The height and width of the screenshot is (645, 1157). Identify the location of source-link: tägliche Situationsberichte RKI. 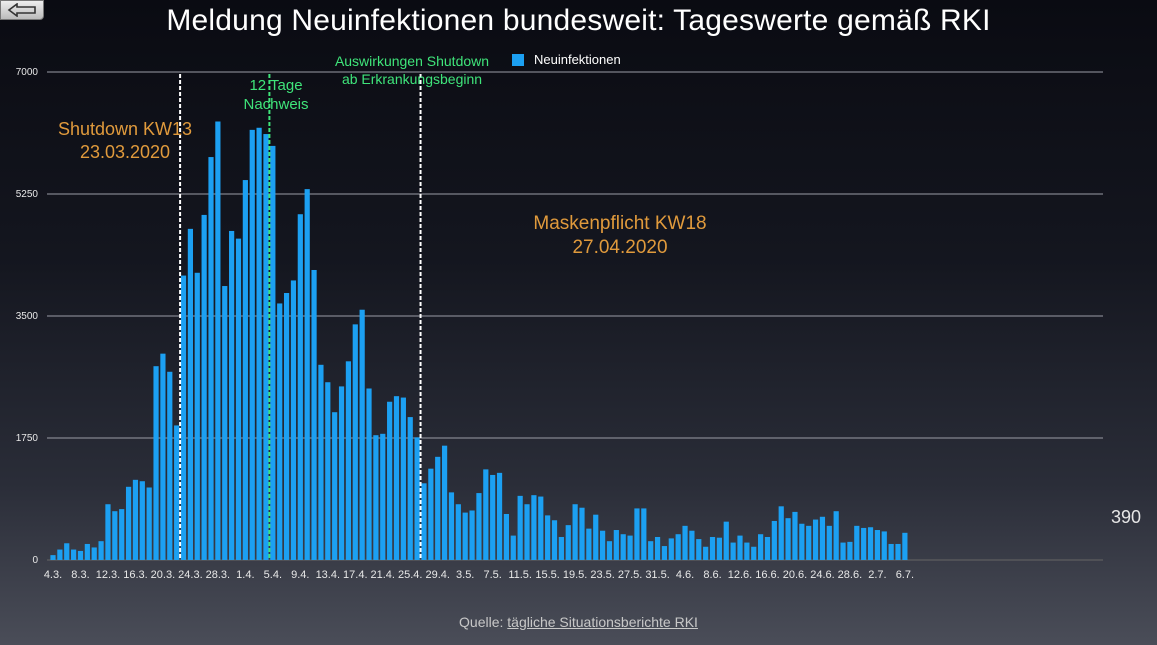
(602, 622).